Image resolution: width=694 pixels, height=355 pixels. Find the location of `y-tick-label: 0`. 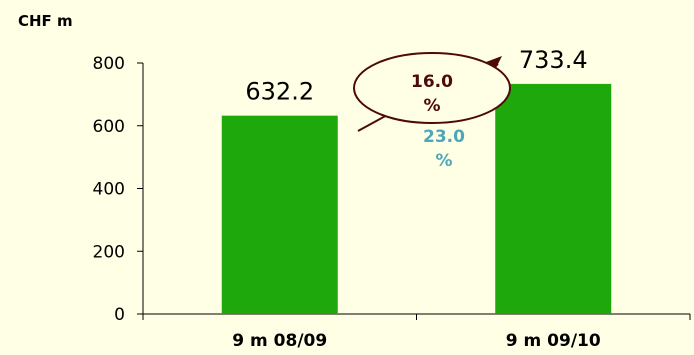

y-tick-label: 0 is located at coordinates (119, 315).